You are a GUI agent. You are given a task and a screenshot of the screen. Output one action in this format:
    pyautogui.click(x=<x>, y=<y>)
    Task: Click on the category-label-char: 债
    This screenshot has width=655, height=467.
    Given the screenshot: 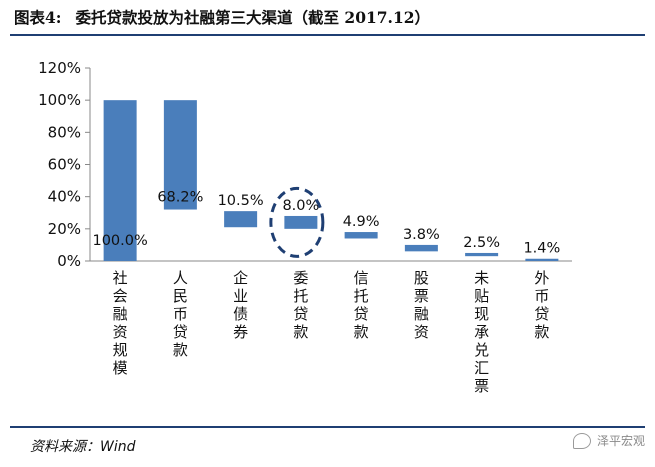 What is the action you would take?
    pyautogui.click(x=240, y=314)
    